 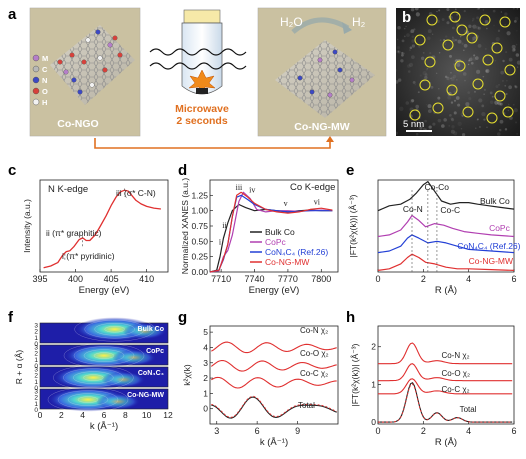 I want to click on peak-annotation: i (π* pyridinic), so click(x=88, y=256).